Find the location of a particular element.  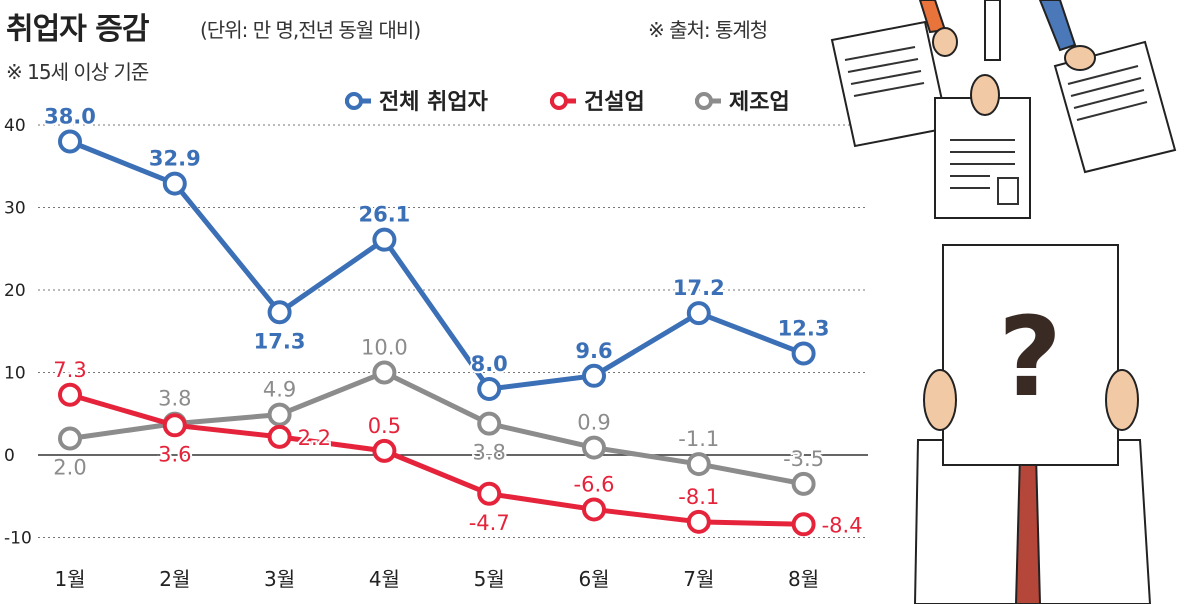

chart-subtitle: (단위: 만 명,전년 동월 대비) is located at coordinates (310, 30).